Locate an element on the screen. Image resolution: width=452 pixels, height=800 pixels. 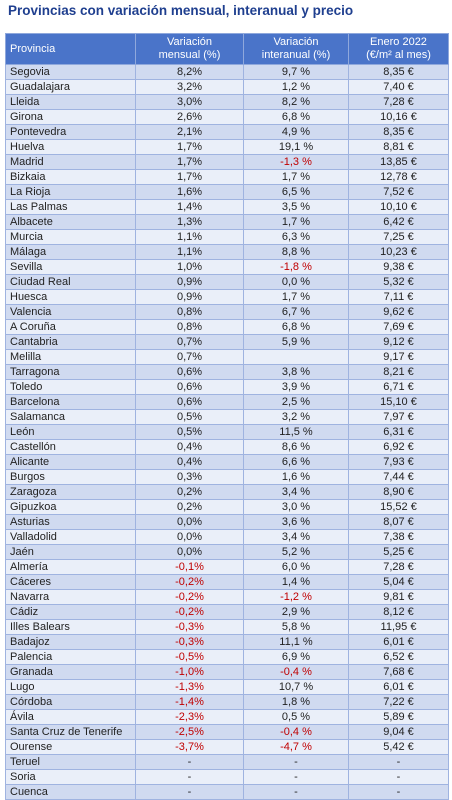
table-row: Teruel - - - is located at coordinates (227, 762).